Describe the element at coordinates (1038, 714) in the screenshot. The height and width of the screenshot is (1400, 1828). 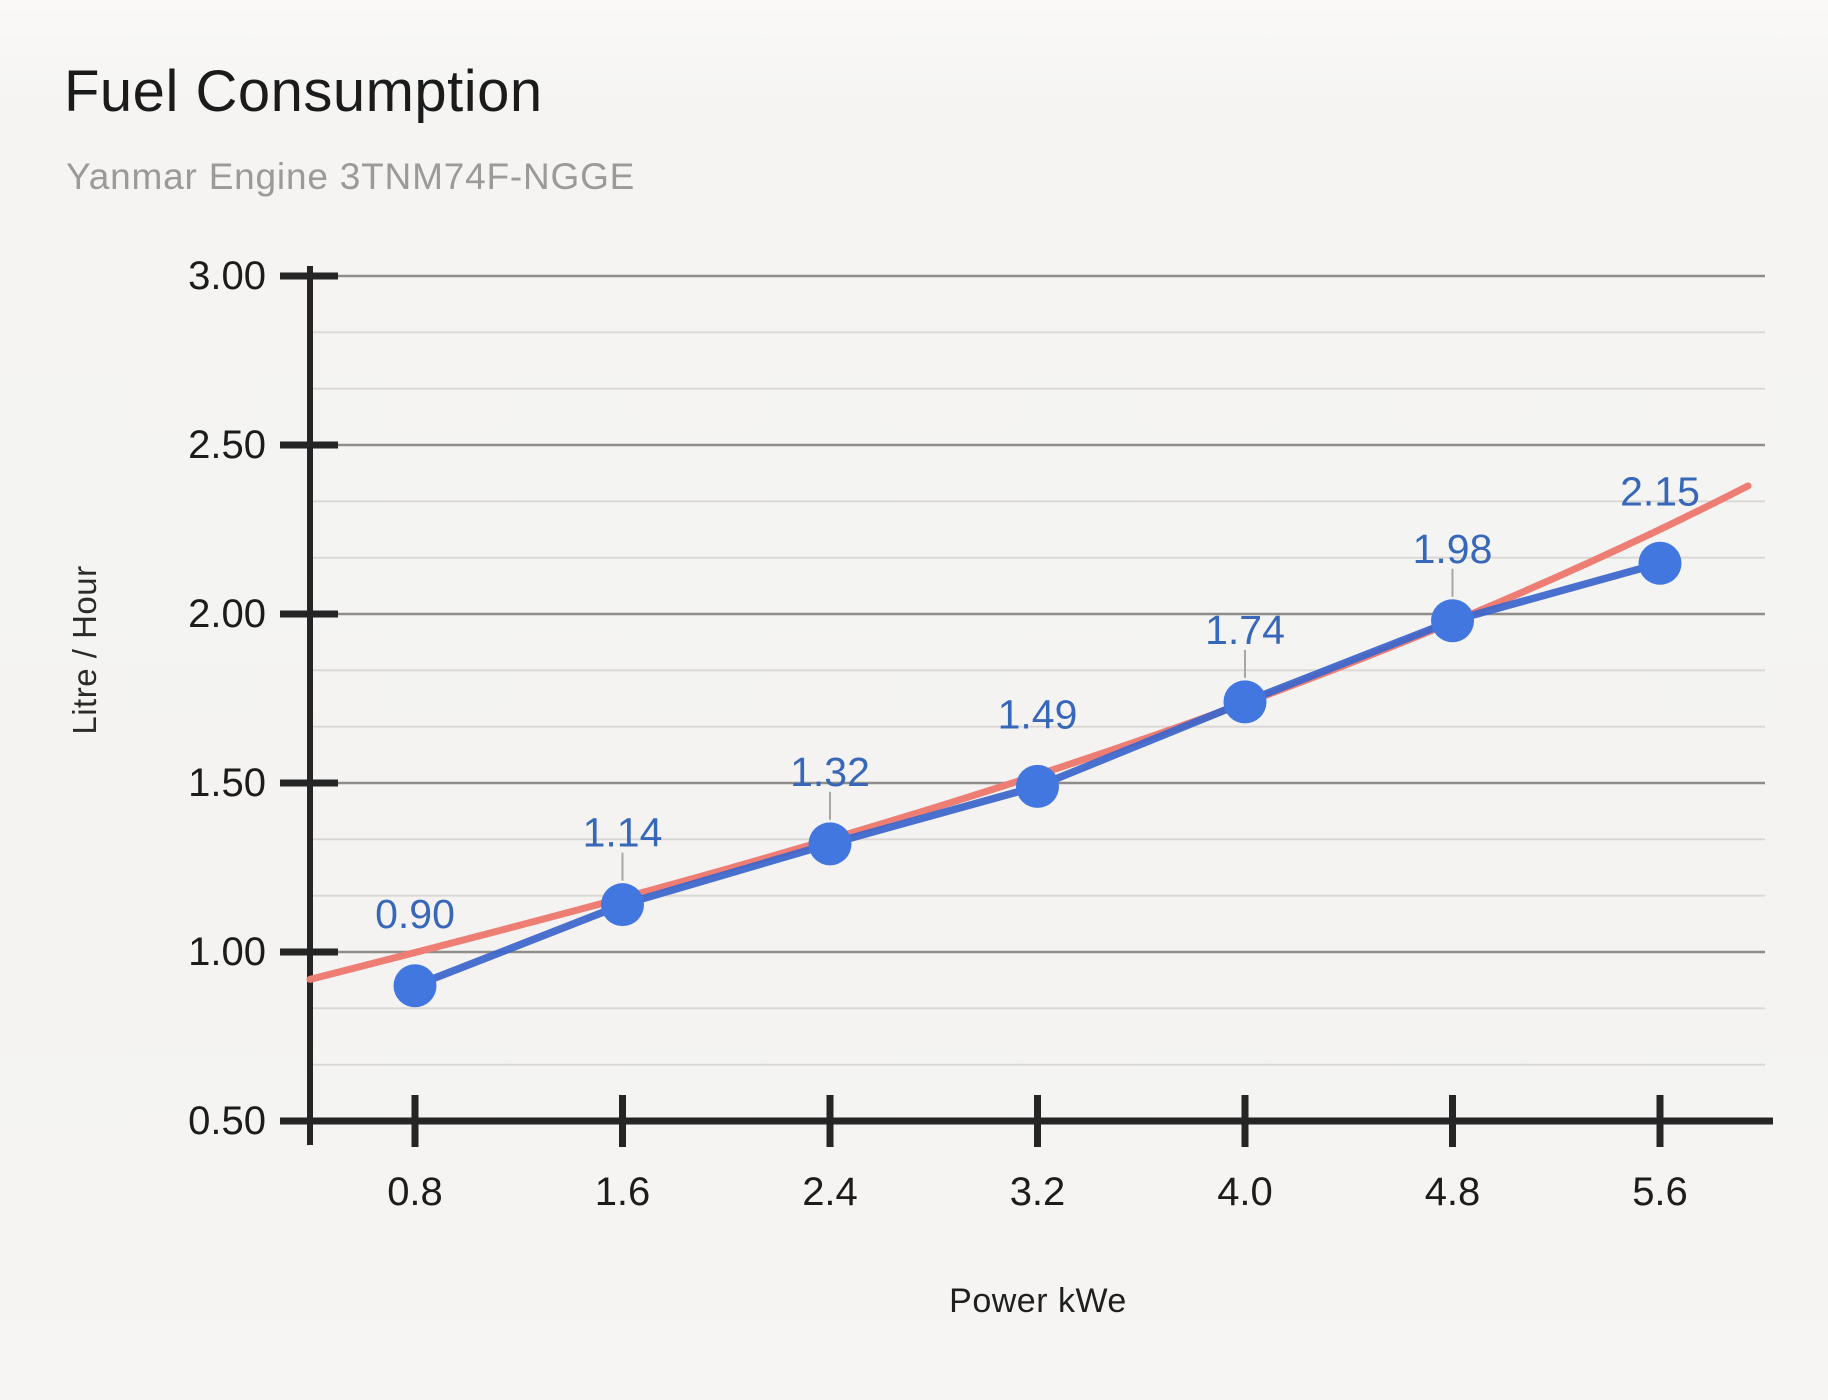
I see `data-point-label: 1.49` at that location.